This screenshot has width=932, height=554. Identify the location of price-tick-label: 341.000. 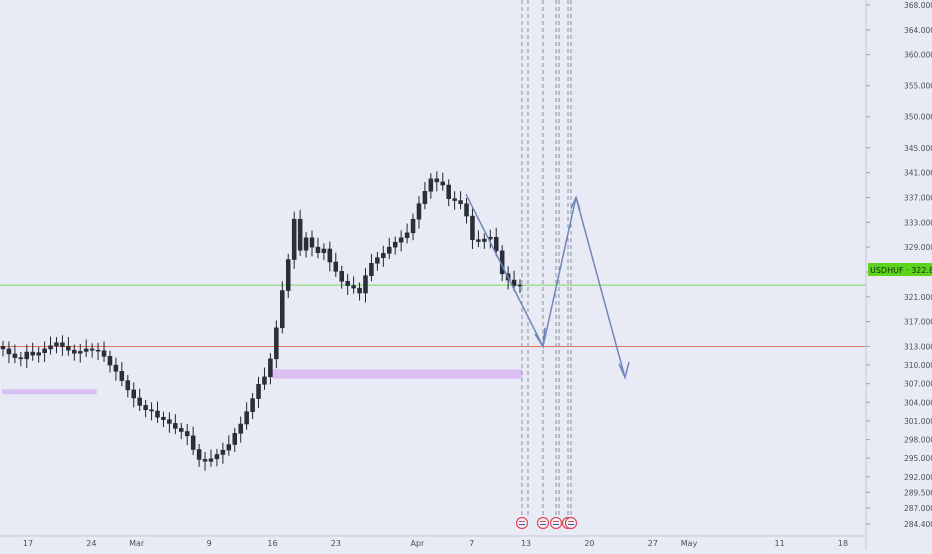
(918, 173).